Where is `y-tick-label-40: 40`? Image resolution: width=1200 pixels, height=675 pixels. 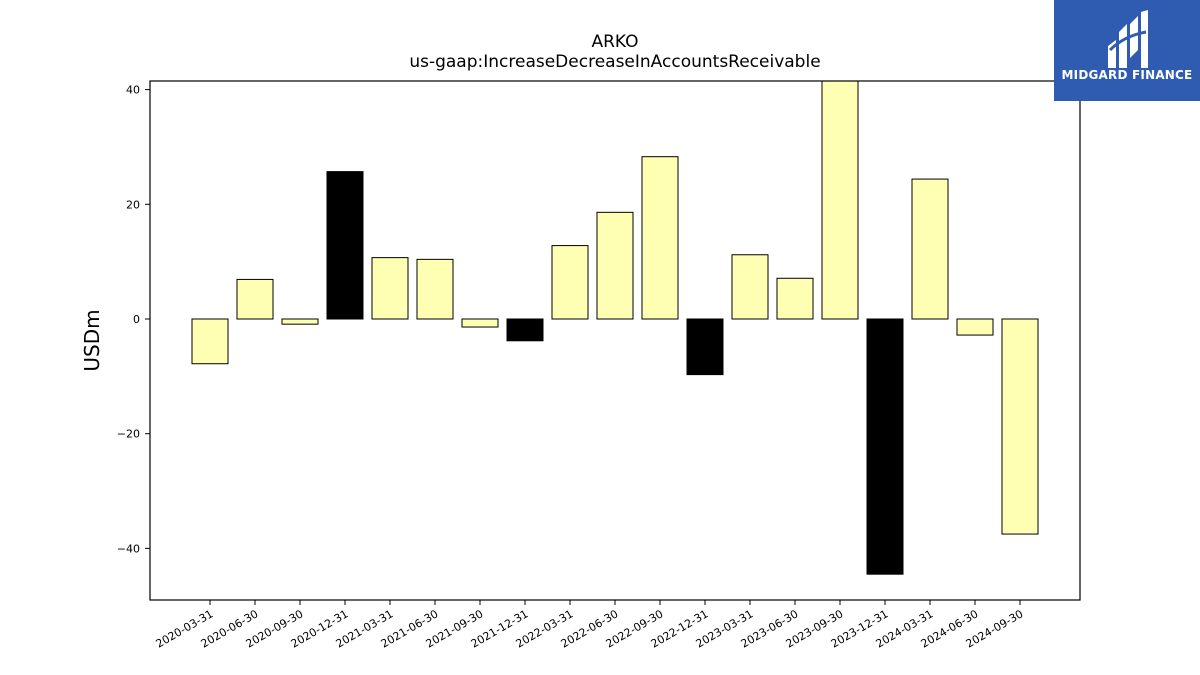 y-tick-label-40: 40 is located at coordinates (133, 90).